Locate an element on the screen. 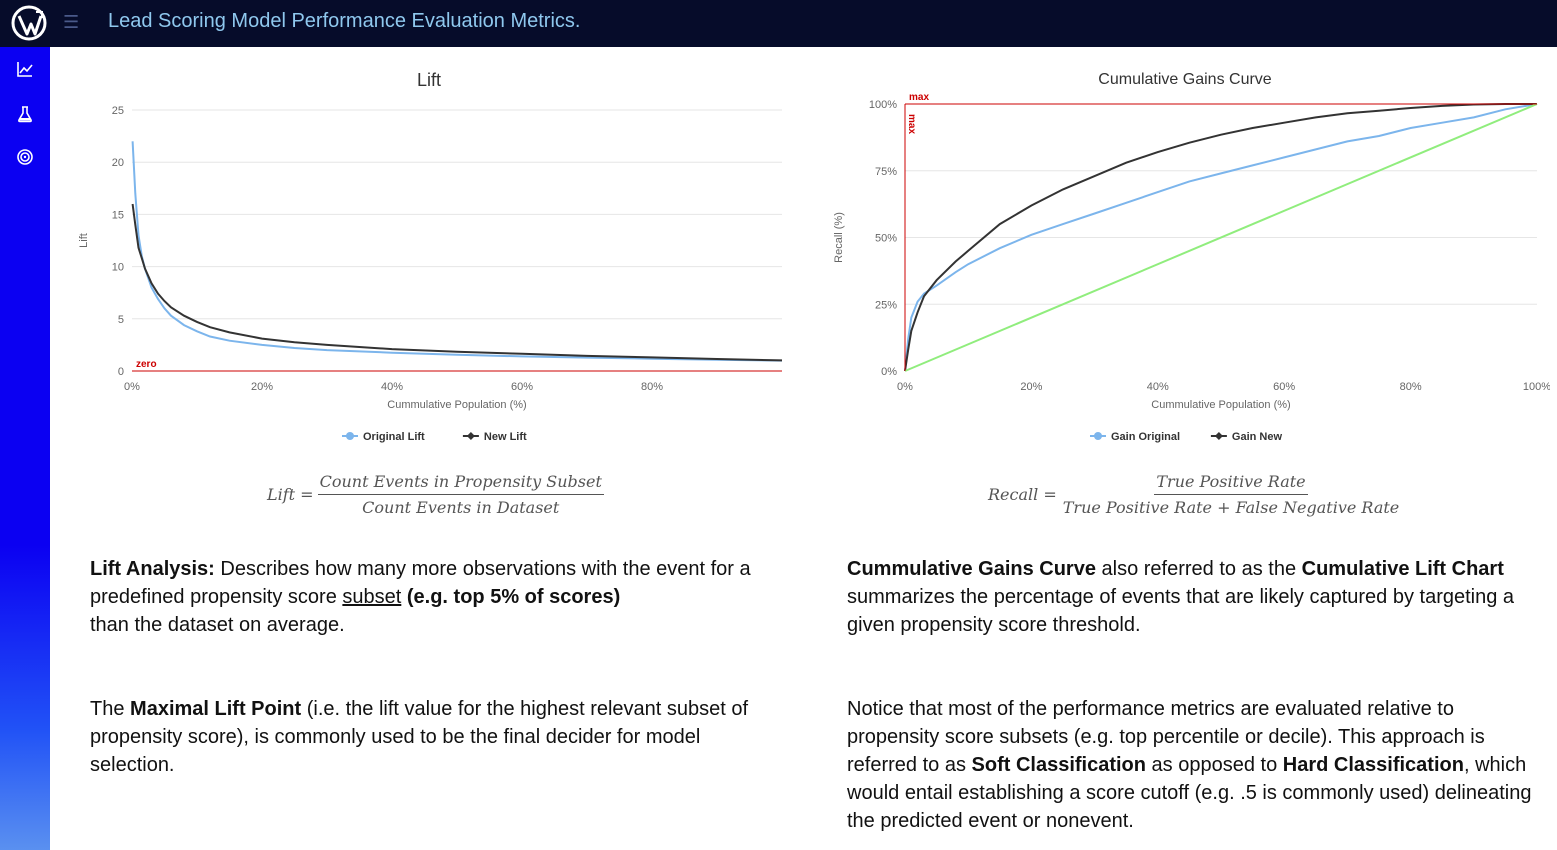  lift-formula-lhs: Lift = is located at coordinates (290, 494).